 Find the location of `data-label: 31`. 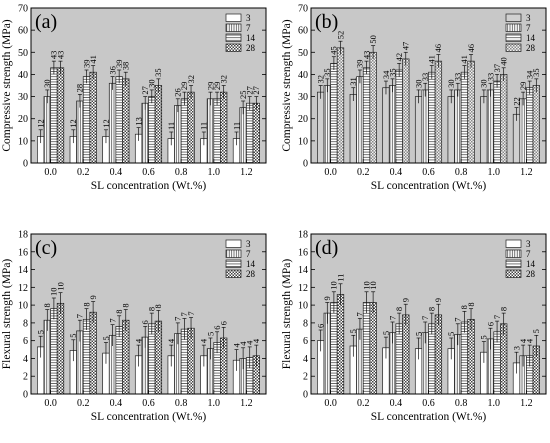

data-label: 31 is located at coordinates (353, 81).